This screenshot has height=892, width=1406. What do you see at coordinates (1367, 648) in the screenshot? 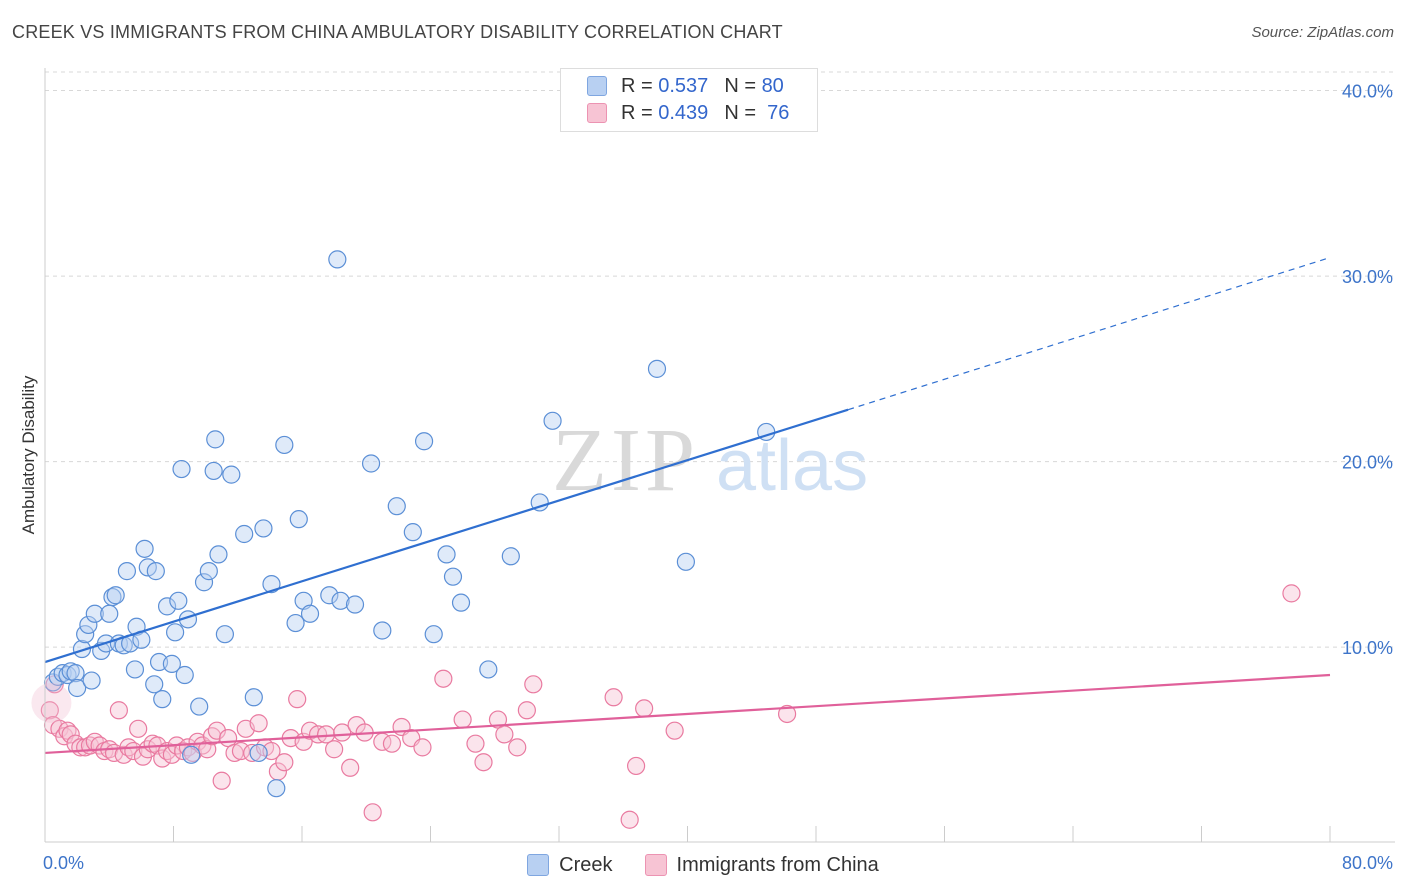
I see `y-tick-label: 10.0%` at bounding box center [1367, 648].